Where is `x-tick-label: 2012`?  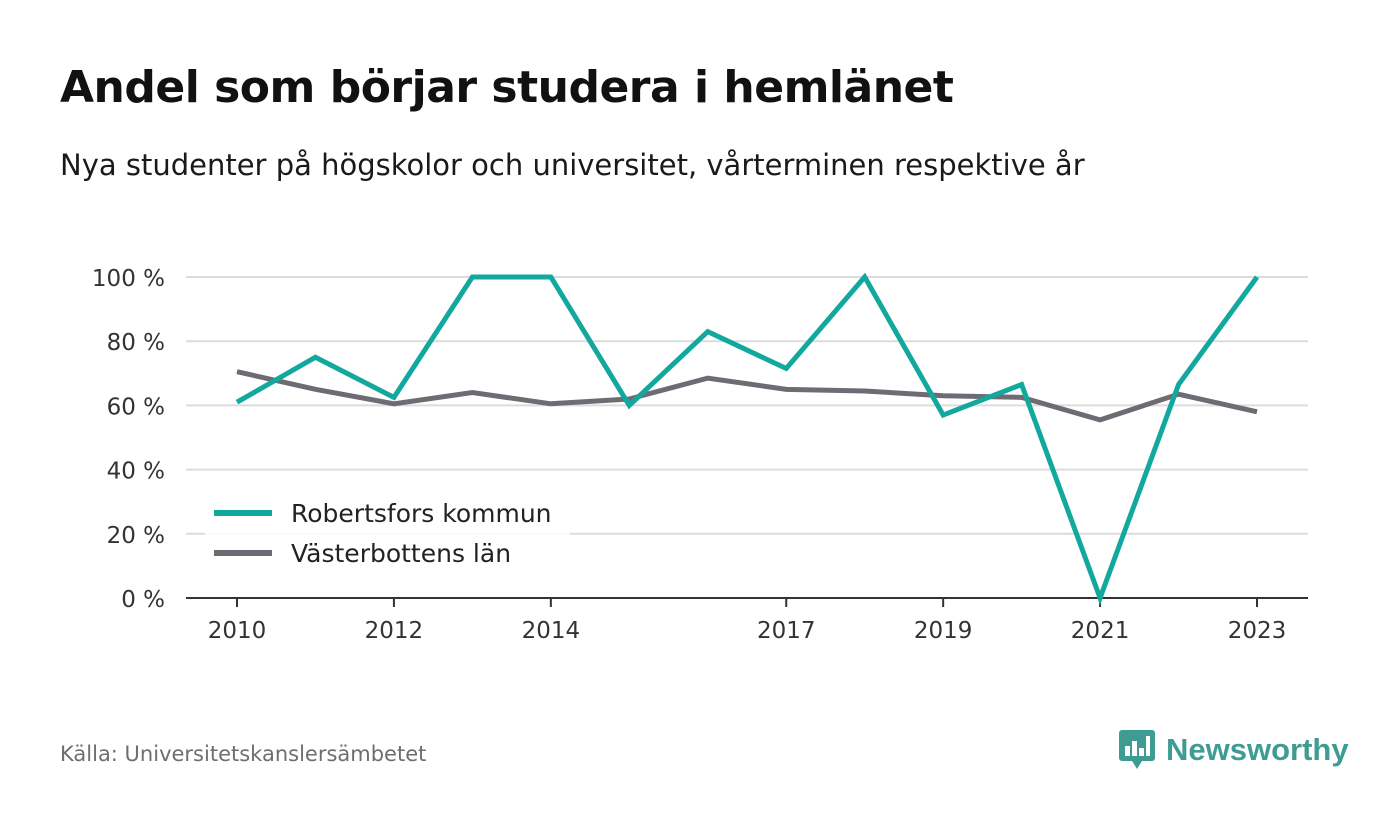
x-tick-label: 2012 is located at coordinates (394, 631).